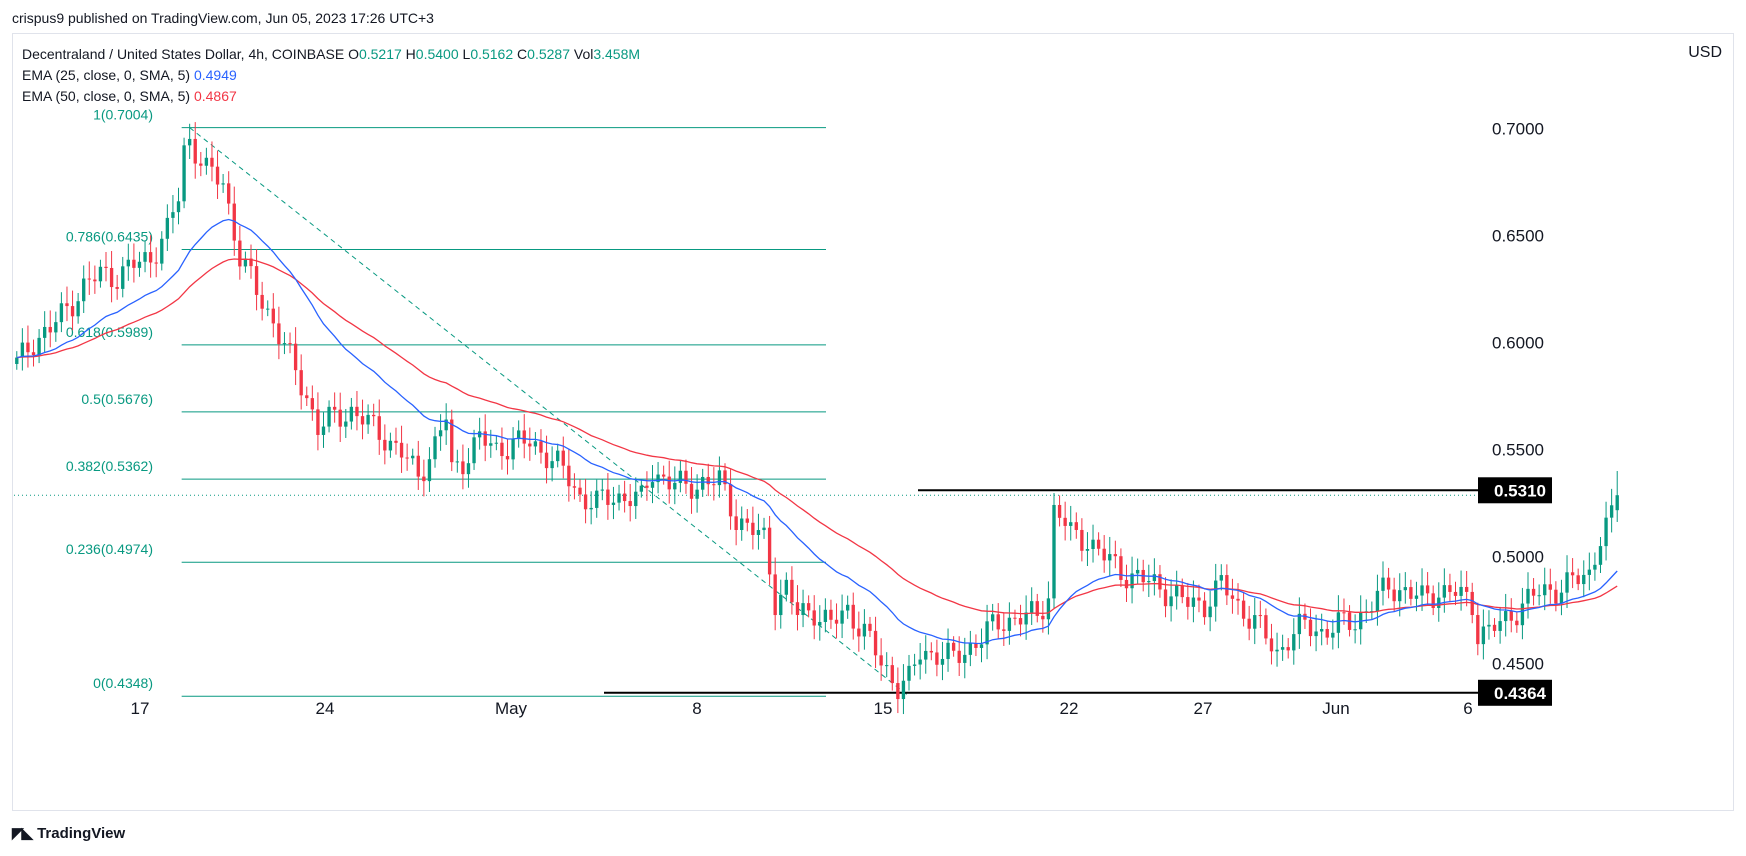 This screenshot has width=1746, height=856. What do you see at coordinates (437, 54) in the screenshot?
I see `high-value: 0.5400` at bounding box center [437, 54].